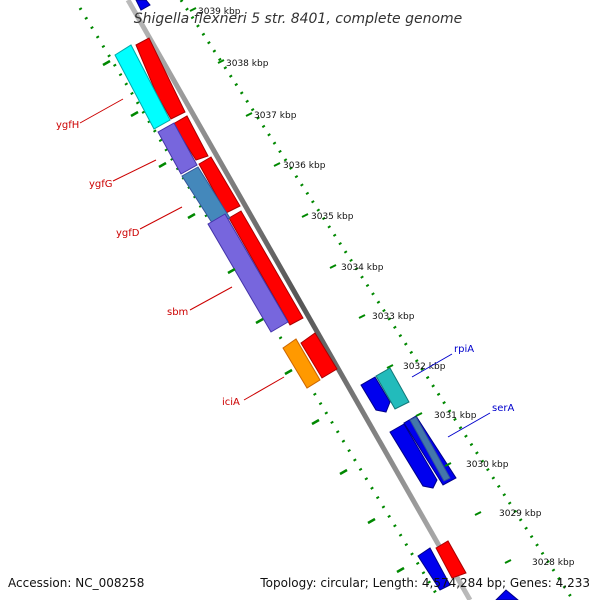  Describe the element at coordinates (134, 170) in the screenshot. I see `leader-ygfG` at that location.